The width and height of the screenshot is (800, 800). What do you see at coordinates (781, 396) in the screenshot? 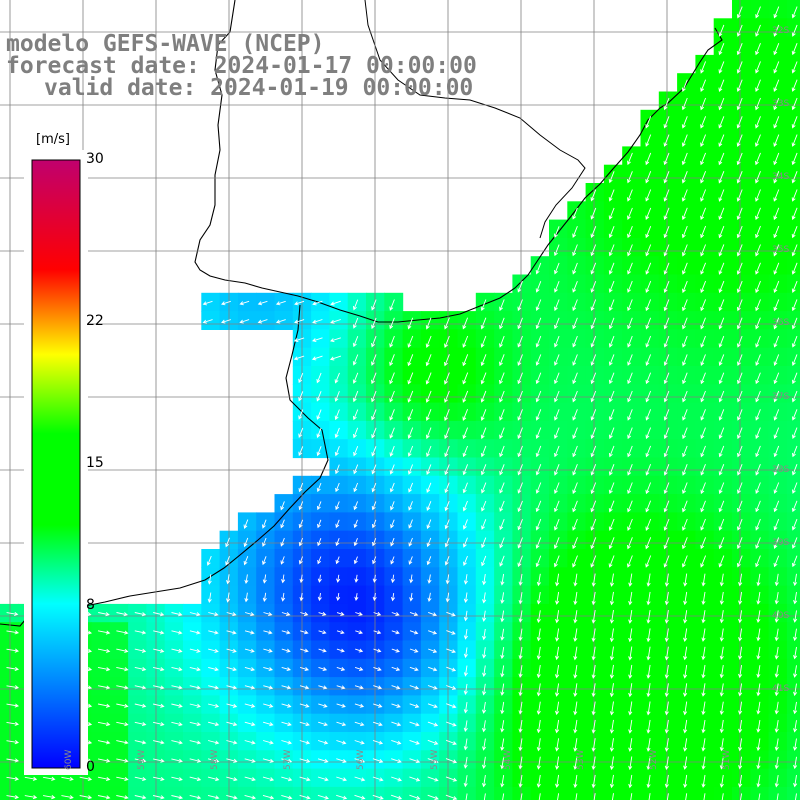
I see `lat-label: 37S` at bounding box center [781, 396].